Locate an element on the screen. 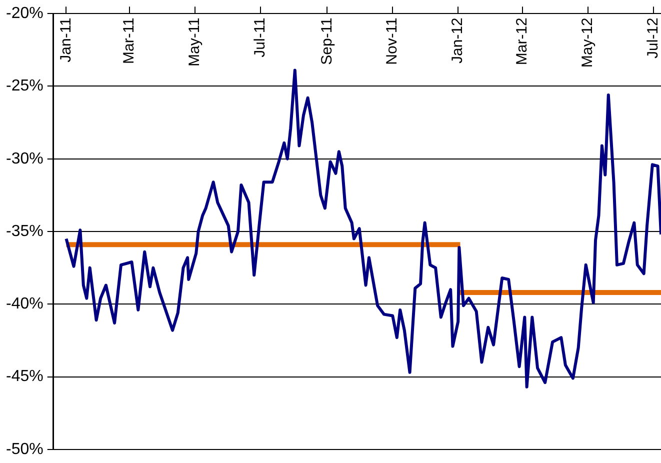  x-tick-label: Jul-11 is located at coordinates (260, 38).